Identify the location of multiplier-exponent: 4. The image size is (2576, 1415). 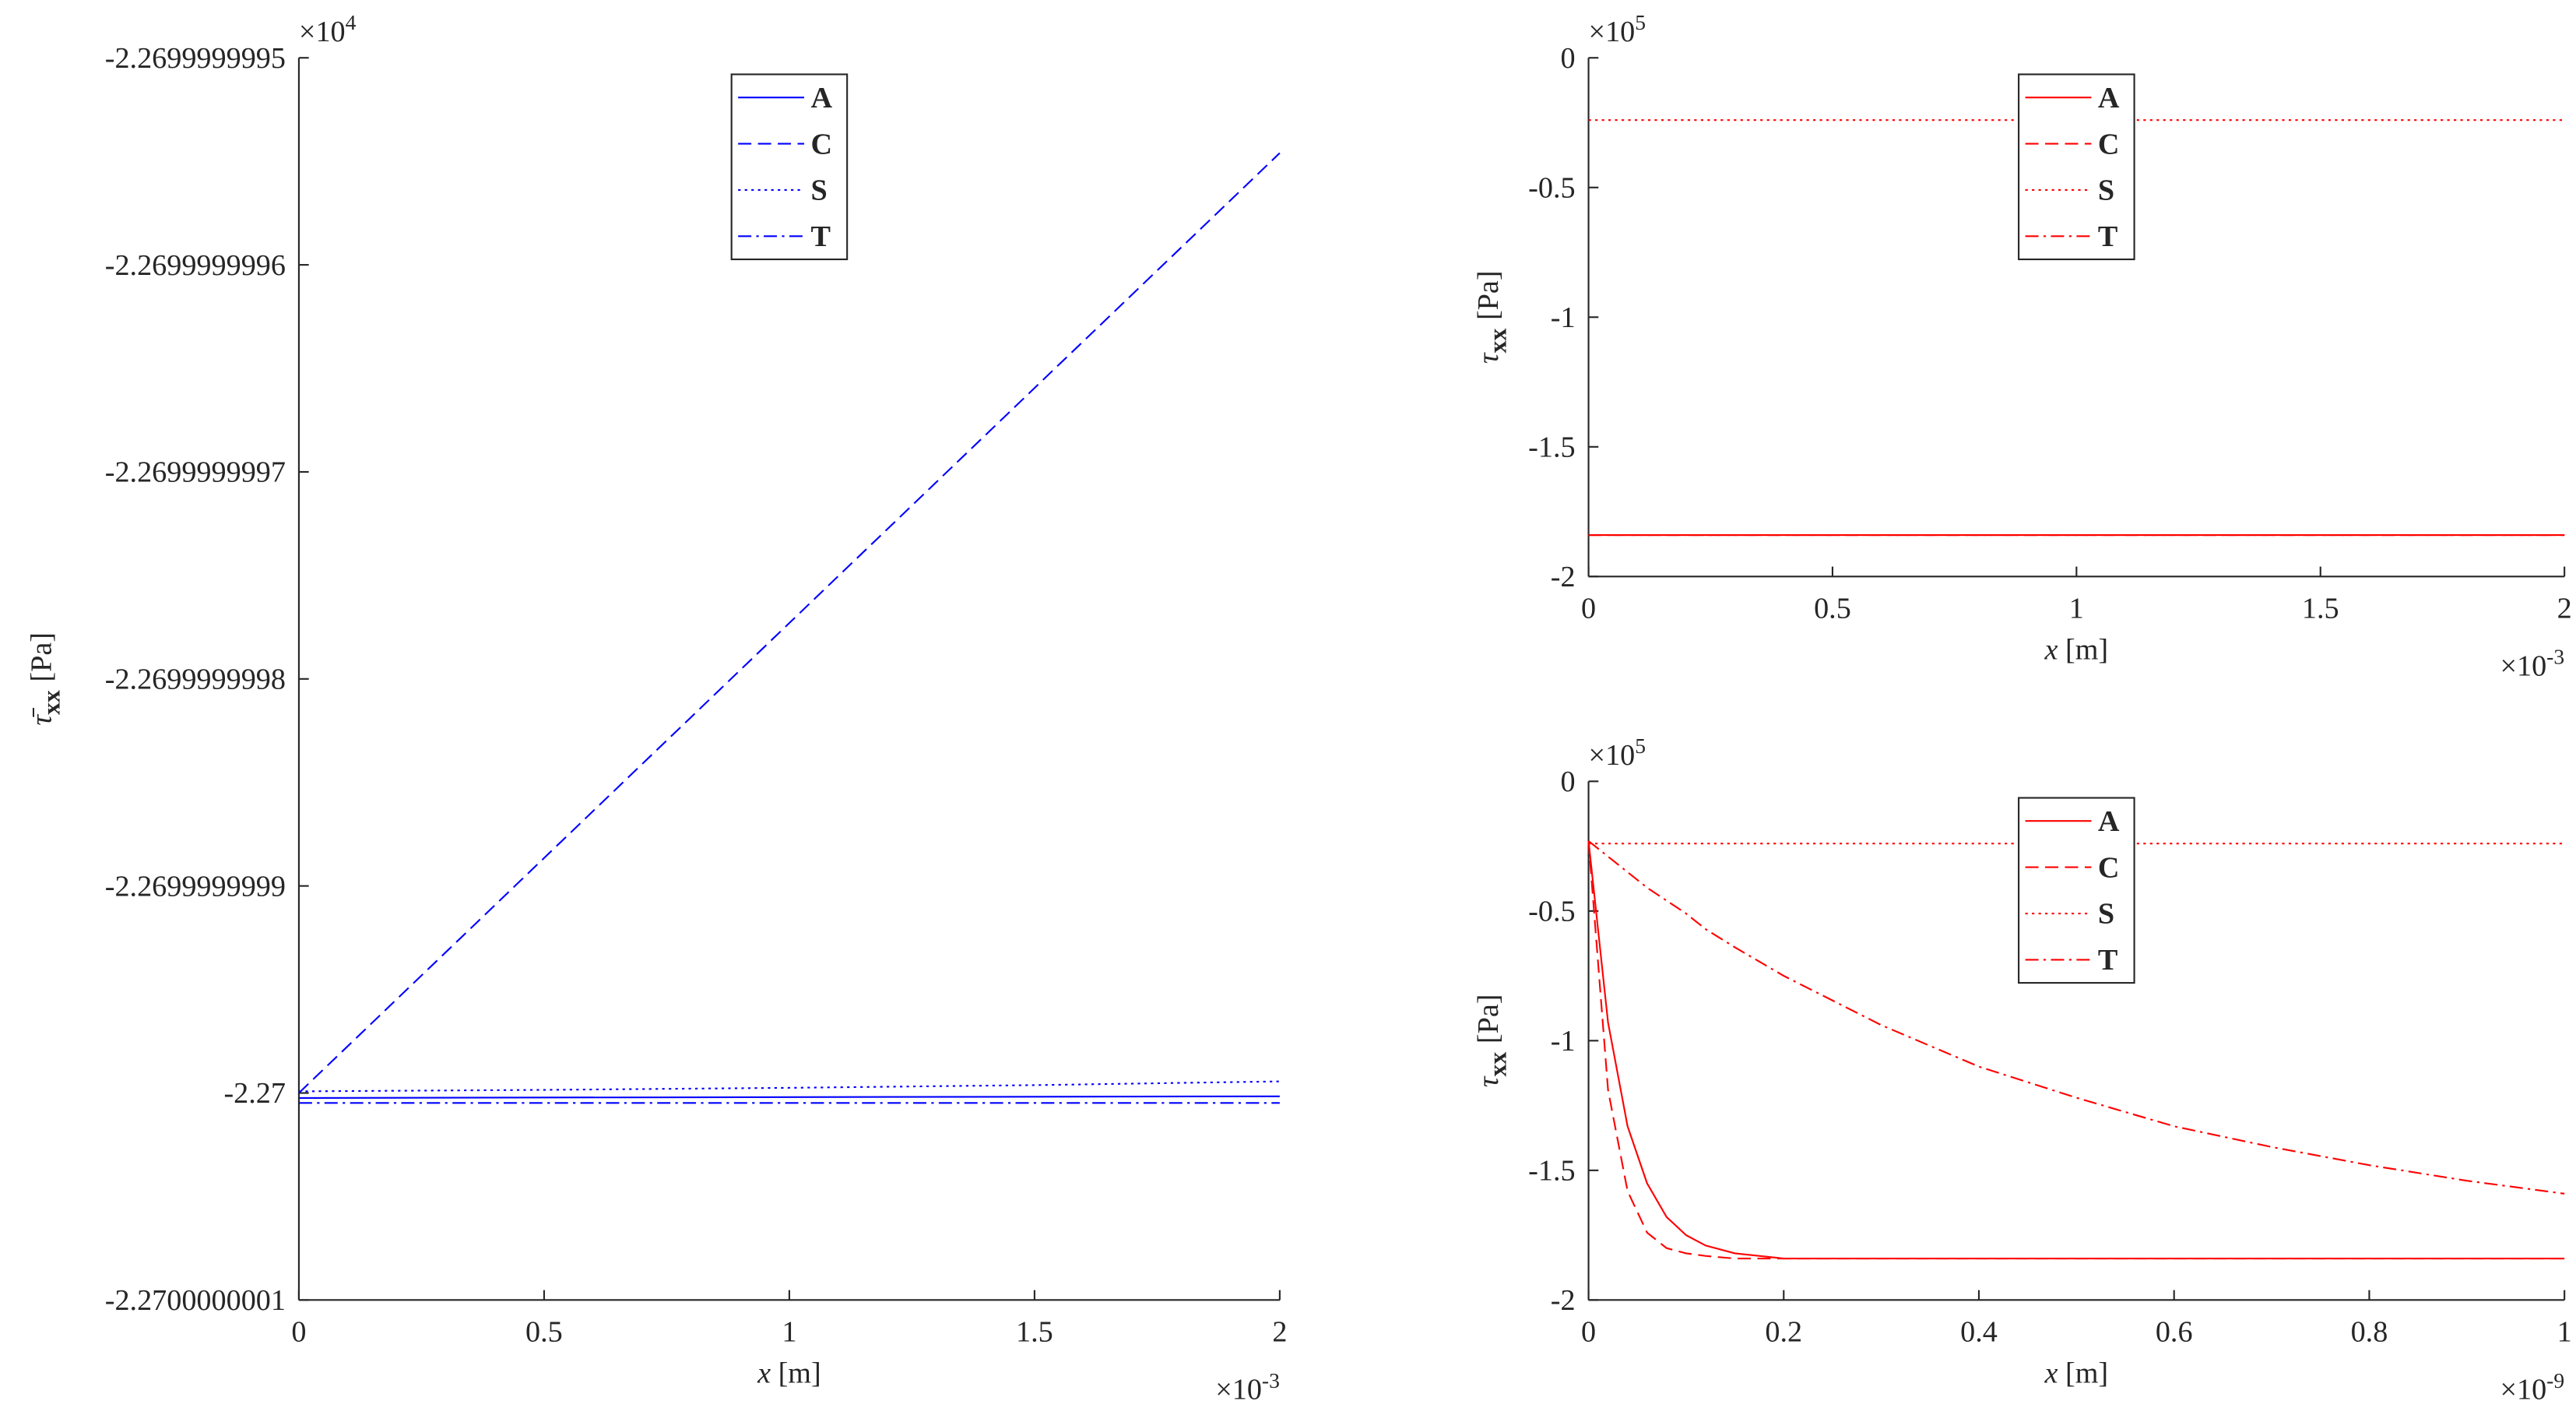
(351, 22).